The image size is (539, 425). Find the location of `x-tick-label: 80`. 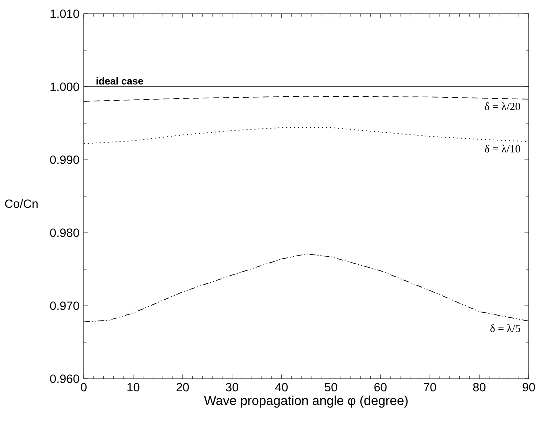

x-tick-label: 80 is located at coordinates (479, 387).